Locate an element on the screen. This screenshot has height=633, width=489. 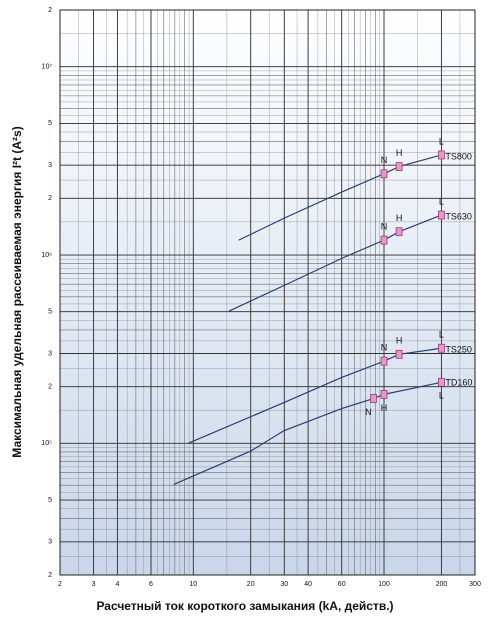
x-tick-label: 20 is located at coordinates (251, 584).